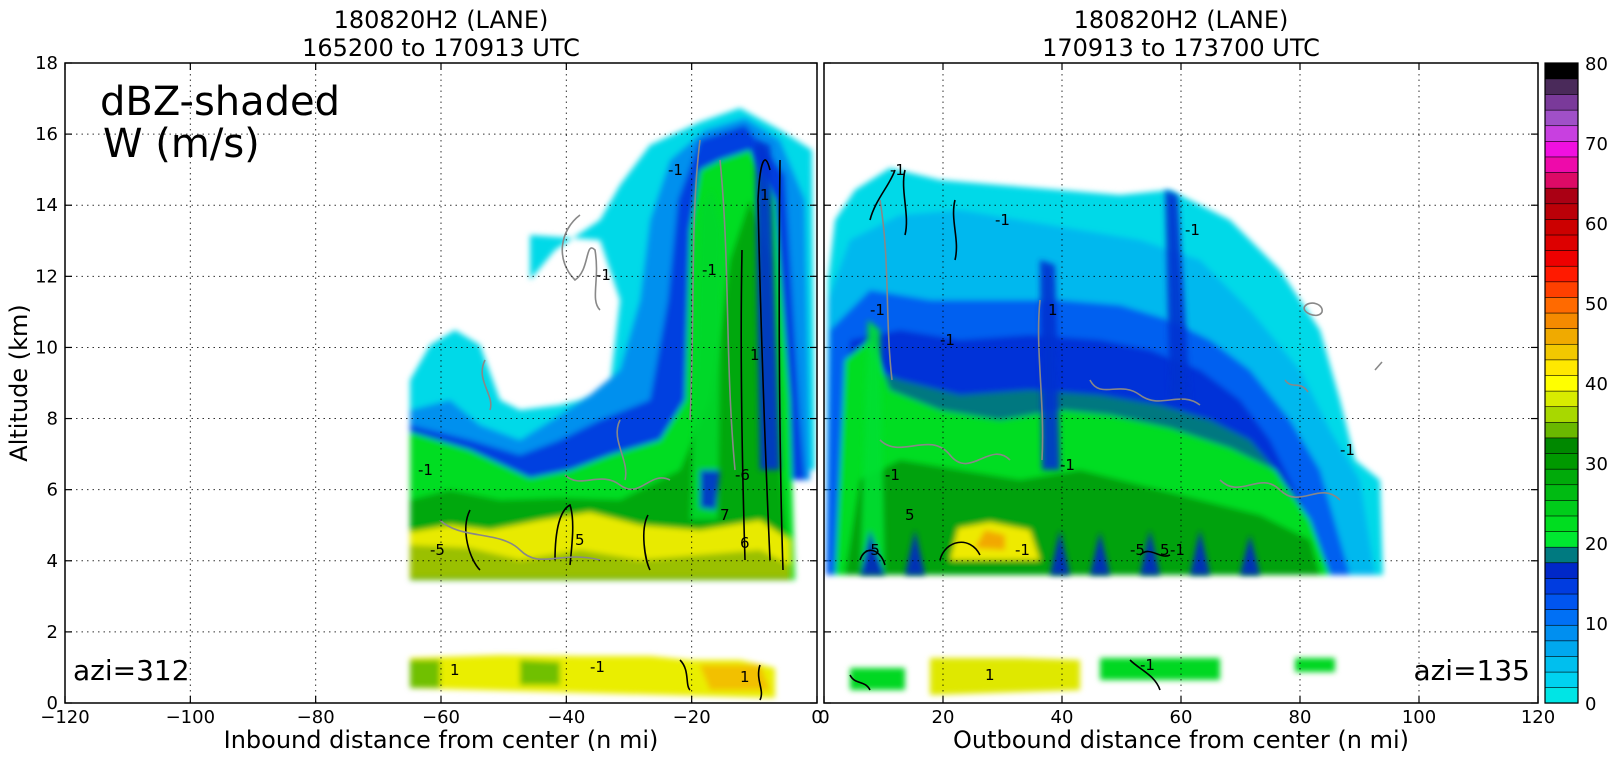  What do you see at coordinates (1596, 384) in the screenshot?
I see `colorbar-tick-label: 40` at bounding box center [1596, 384].